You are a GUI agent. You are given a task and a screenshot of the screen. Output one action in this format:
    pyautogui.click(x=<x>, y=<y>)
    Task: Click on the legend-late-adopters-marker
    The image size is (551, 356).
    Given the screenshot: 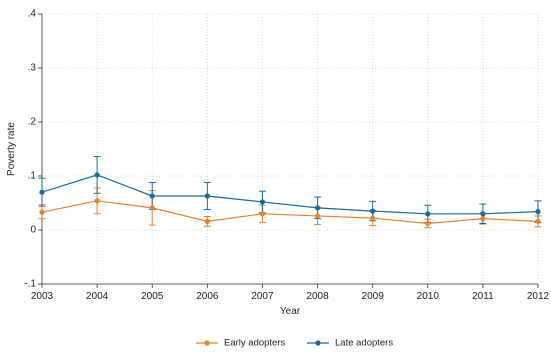 What is the action you would take?
    pyautogui.click(x=318, y=343)
    